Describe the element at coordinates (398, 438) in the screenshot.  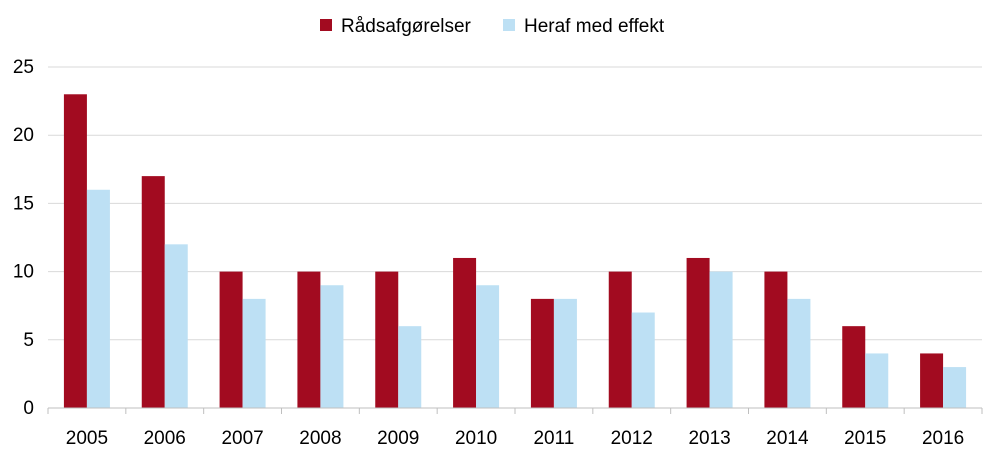
I see `x-tick-label: 2009` at that location.